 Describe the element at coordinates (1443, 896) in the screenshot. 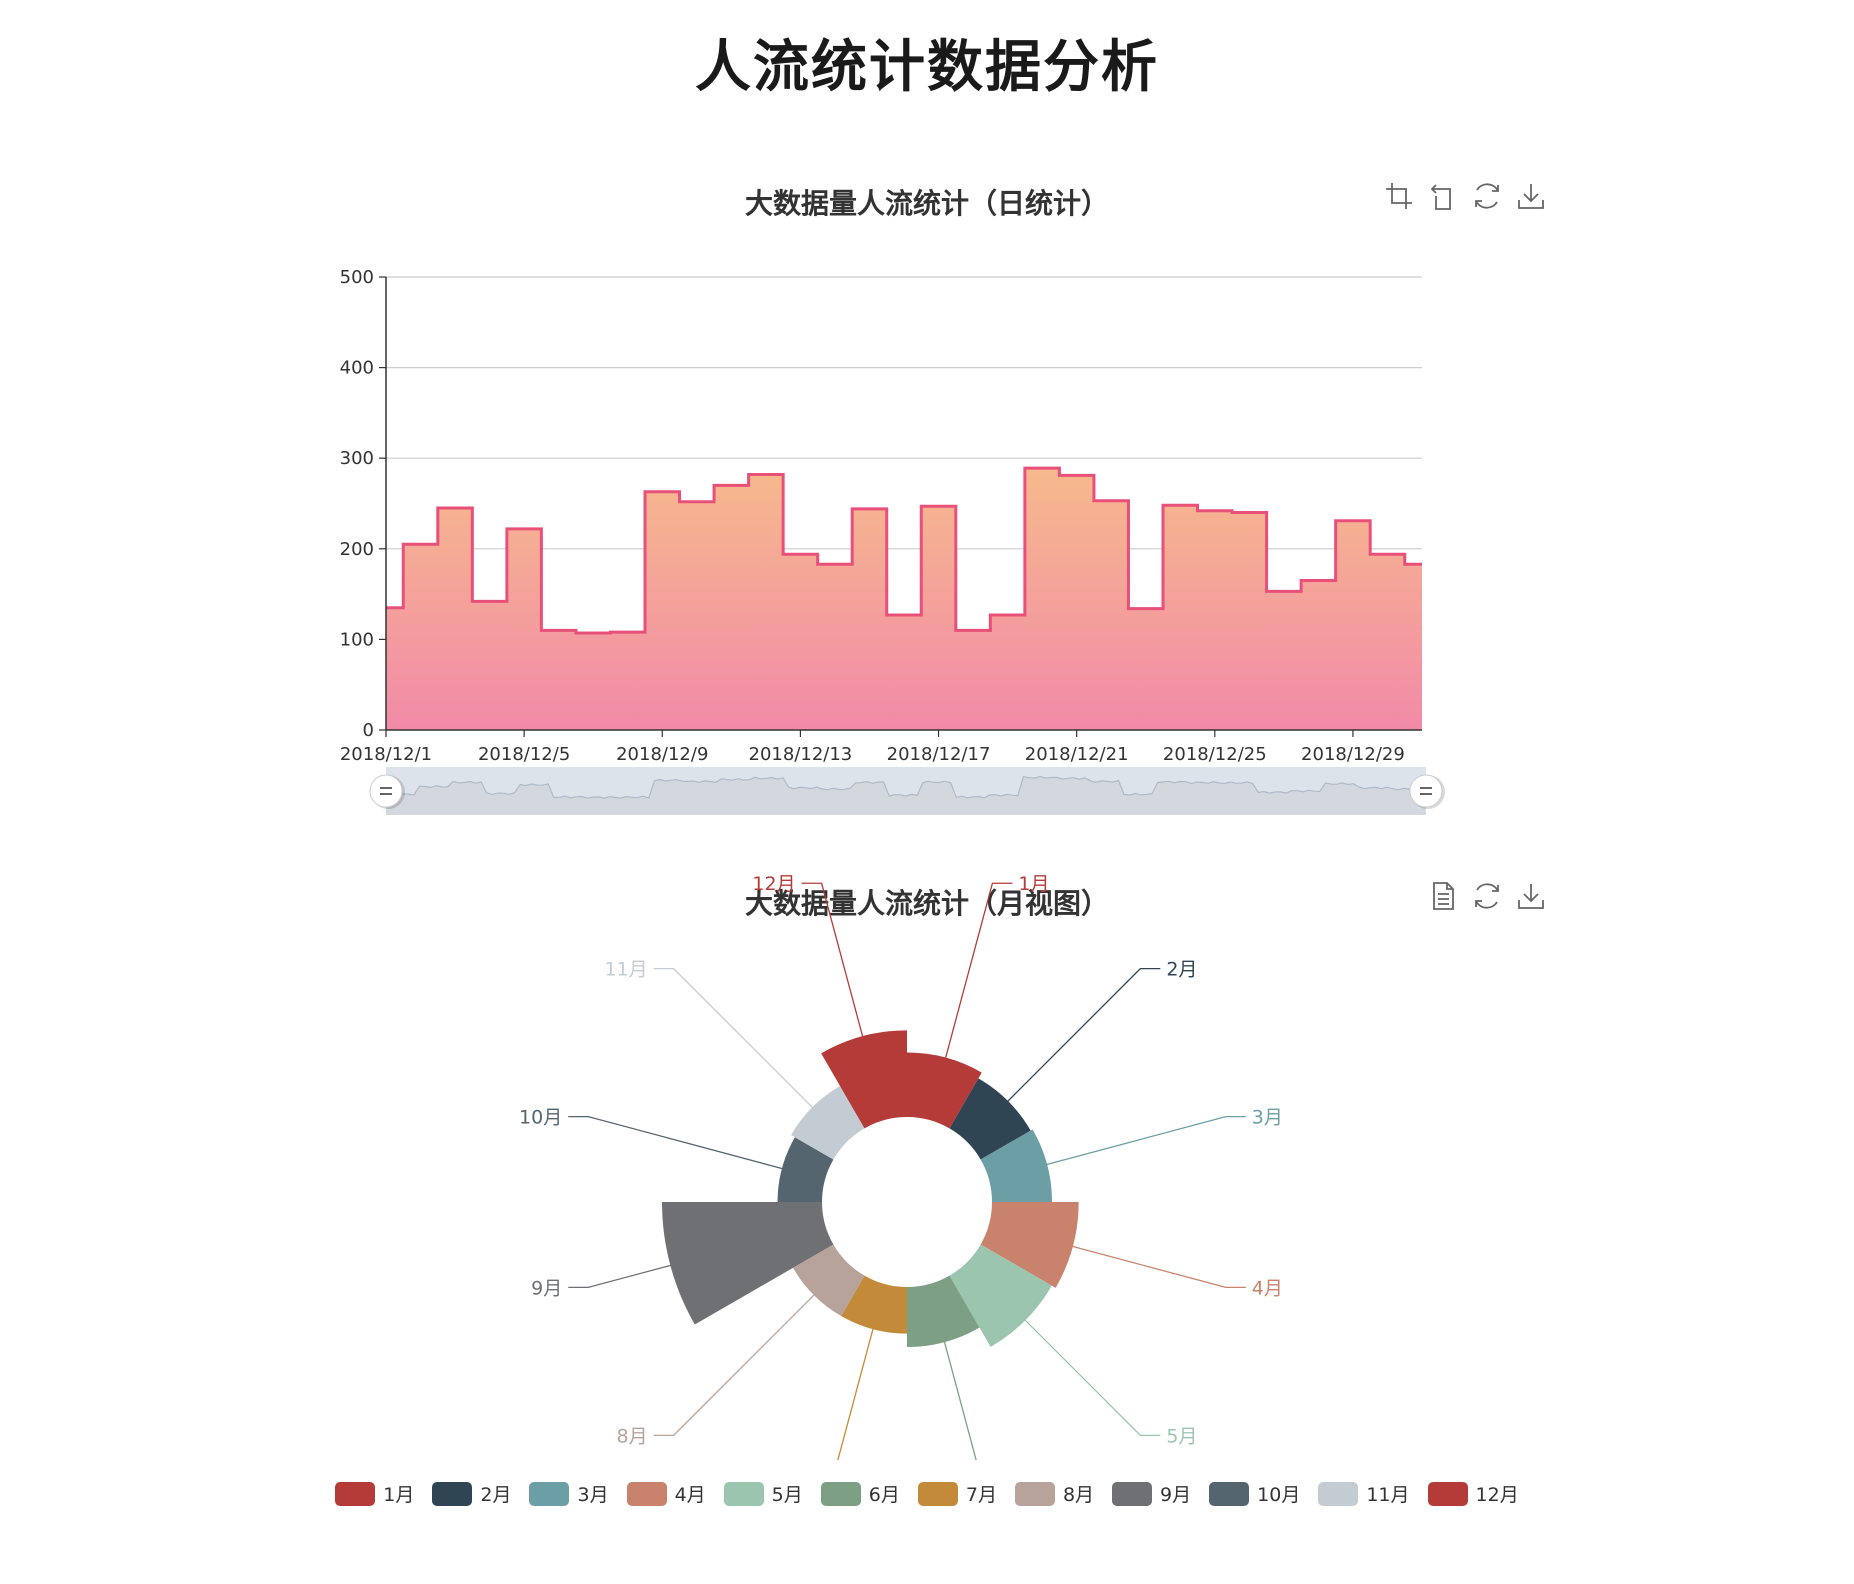

I see `data-view-icon` at that location.